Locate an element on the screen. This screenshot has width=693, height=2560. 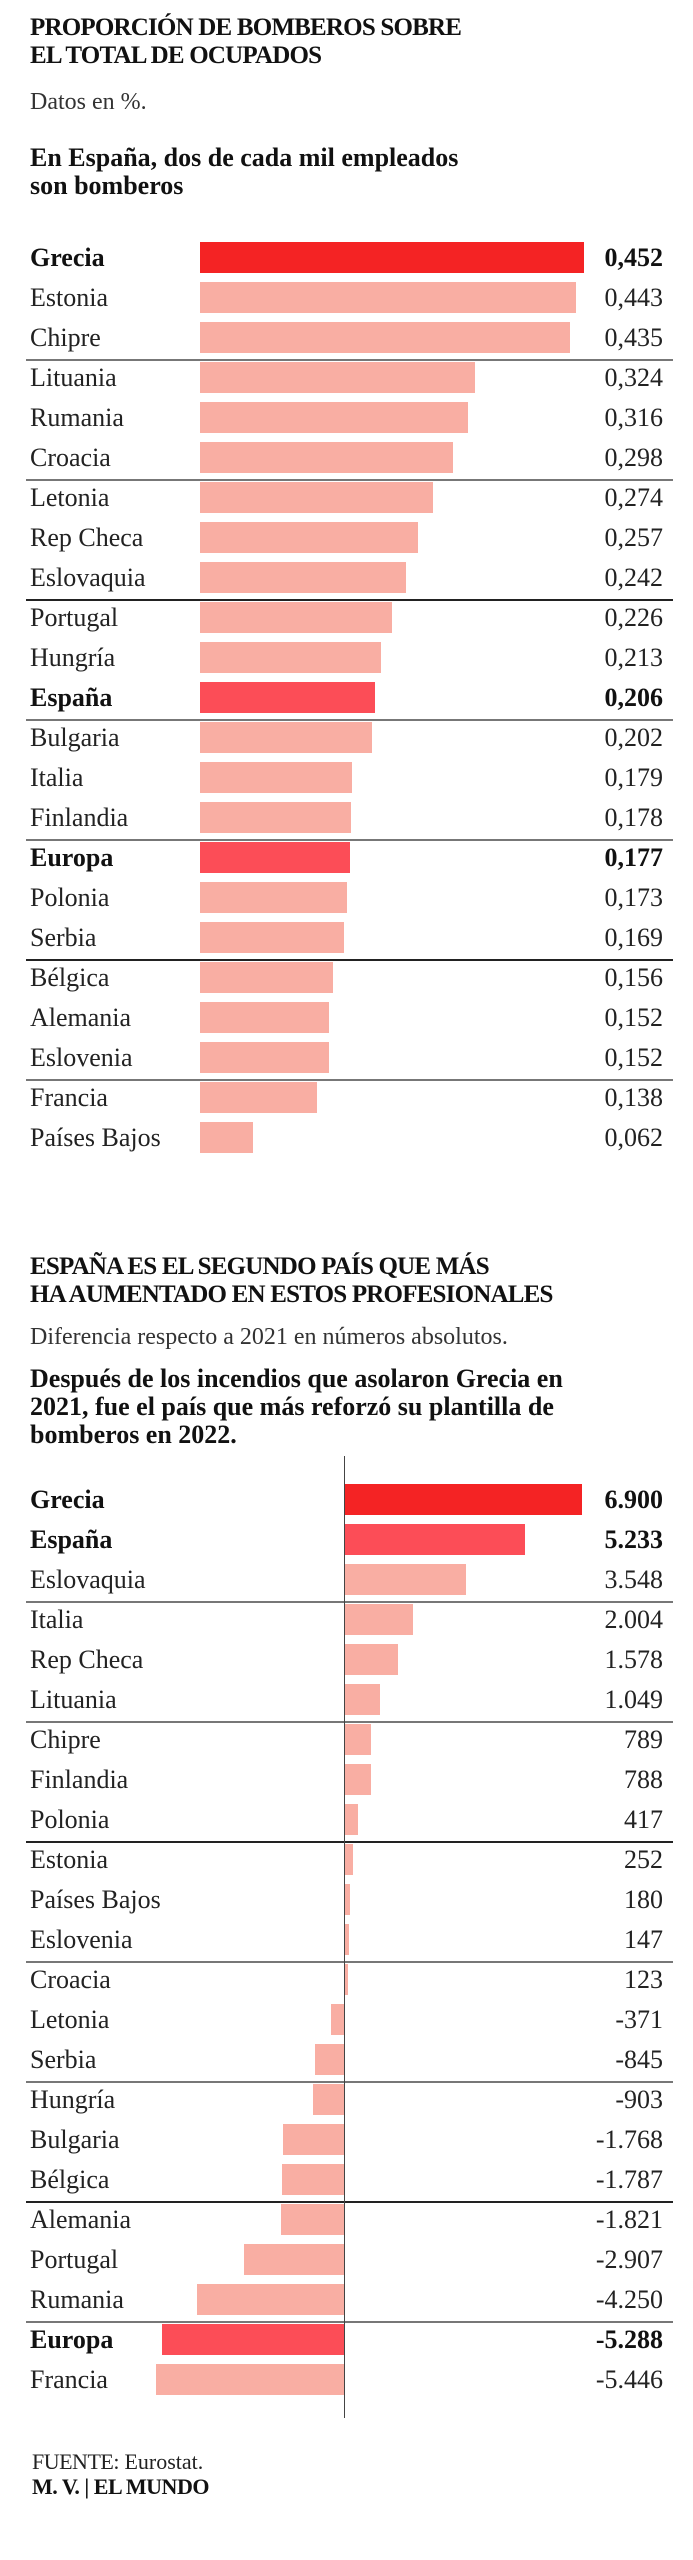
chart2-row-estonia: Estonia 252 is located at coordinates (346, 1860).